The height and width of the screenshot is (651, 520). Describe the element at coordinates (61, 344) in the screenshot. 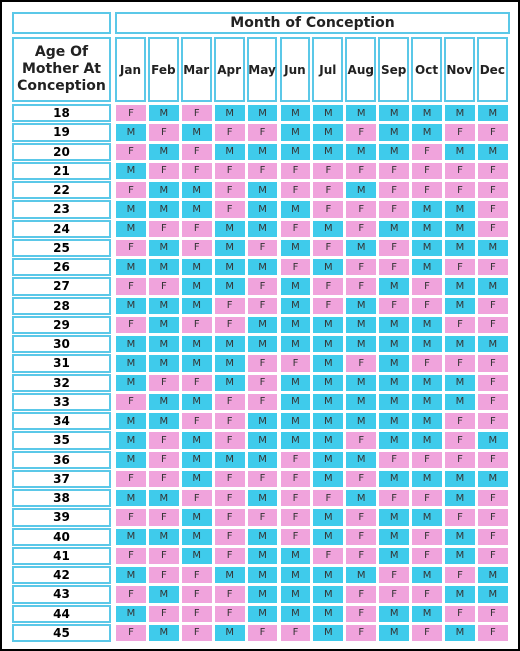

I see `age-label: 30` at that location.